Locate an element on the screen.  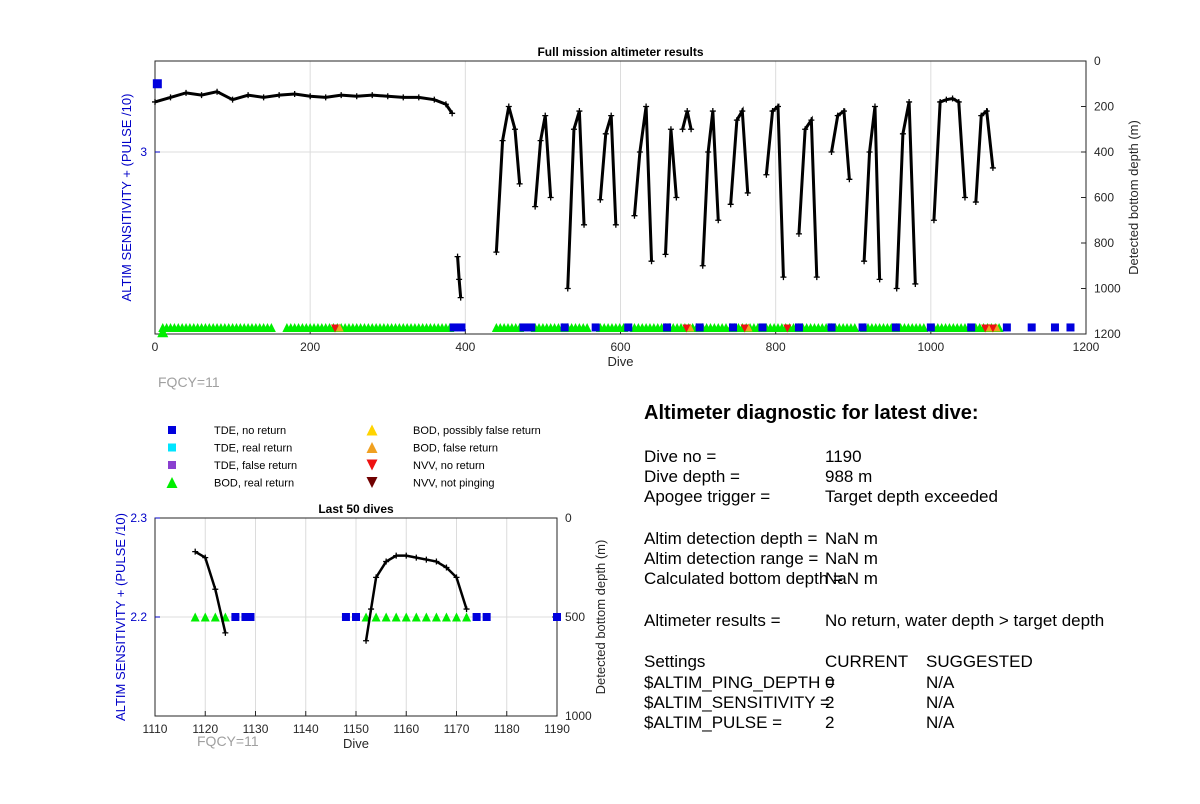
setting-current: 2 is located at coordinates (830, 702).